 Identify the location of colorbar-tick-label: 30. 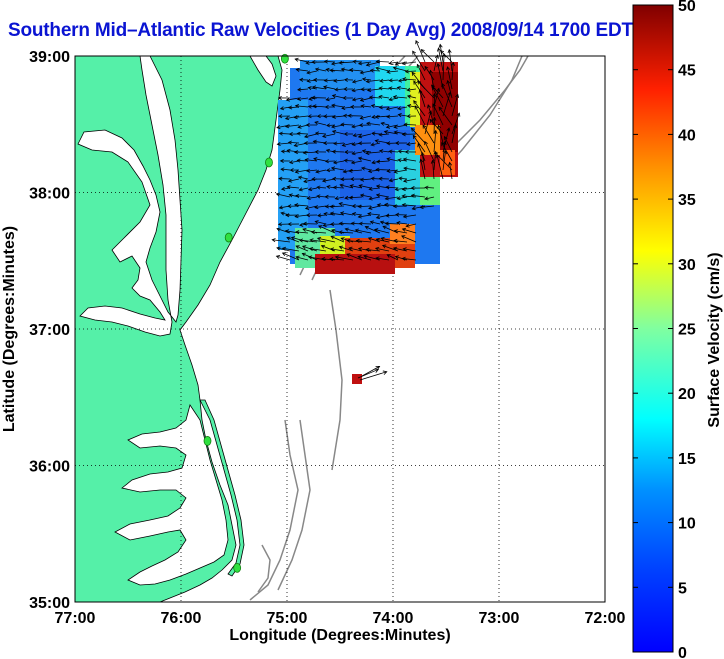
(687, 265).